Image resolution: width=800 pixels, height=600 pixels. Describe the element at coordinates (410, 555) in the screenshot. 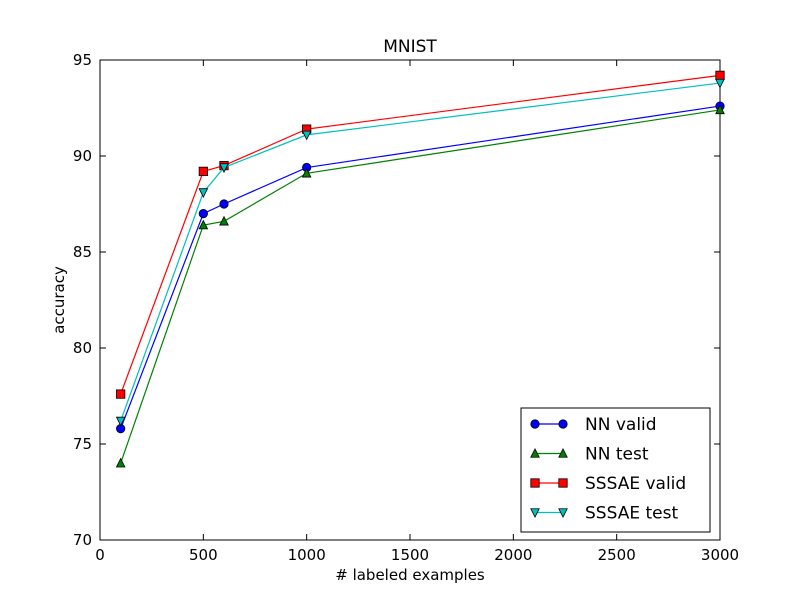

I see `x-tick-label: 1500` at that location.